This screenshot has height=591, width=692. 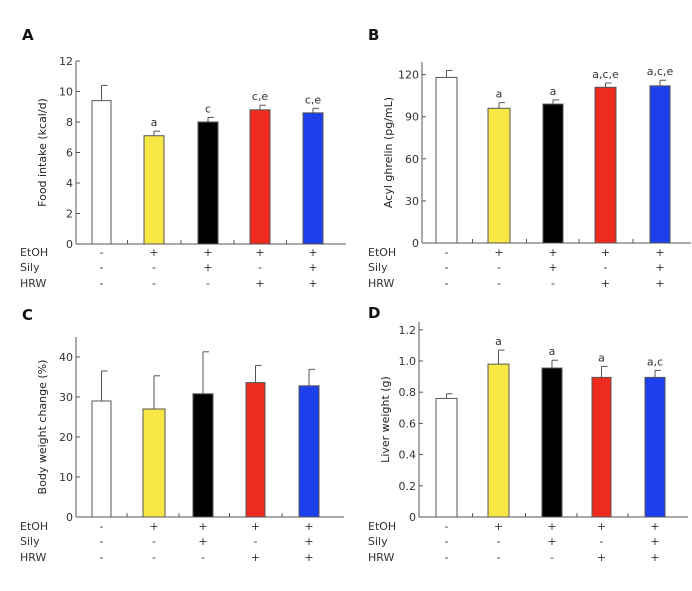 I want to click on y-tick-label: 0.4, so click(x=408, y=455).